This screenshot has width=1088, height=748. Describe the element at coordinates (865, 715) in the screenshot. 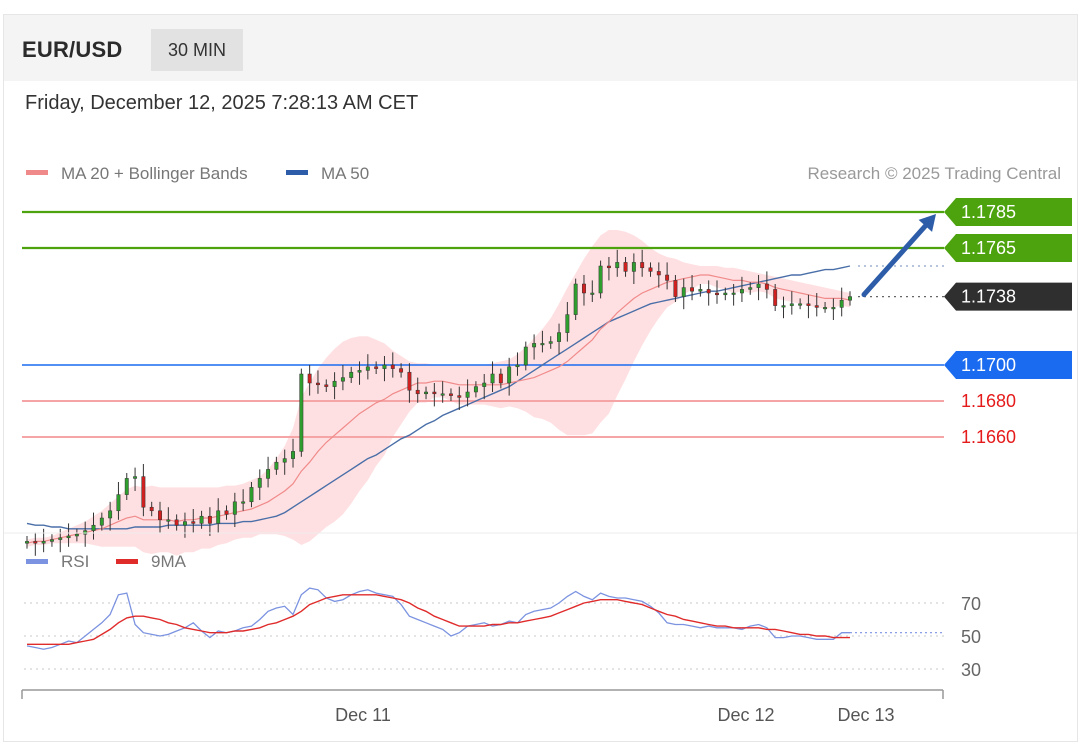

I see `time-tick-label: Dec 13` at that location.